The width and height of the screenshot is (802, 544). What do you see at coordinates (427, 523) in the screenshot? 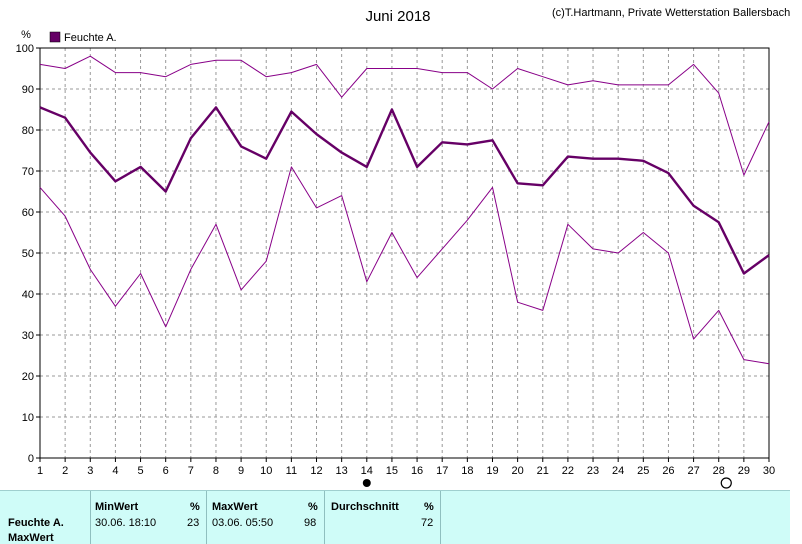
I see `avg-value: 72` at bounding box center [427, 523].